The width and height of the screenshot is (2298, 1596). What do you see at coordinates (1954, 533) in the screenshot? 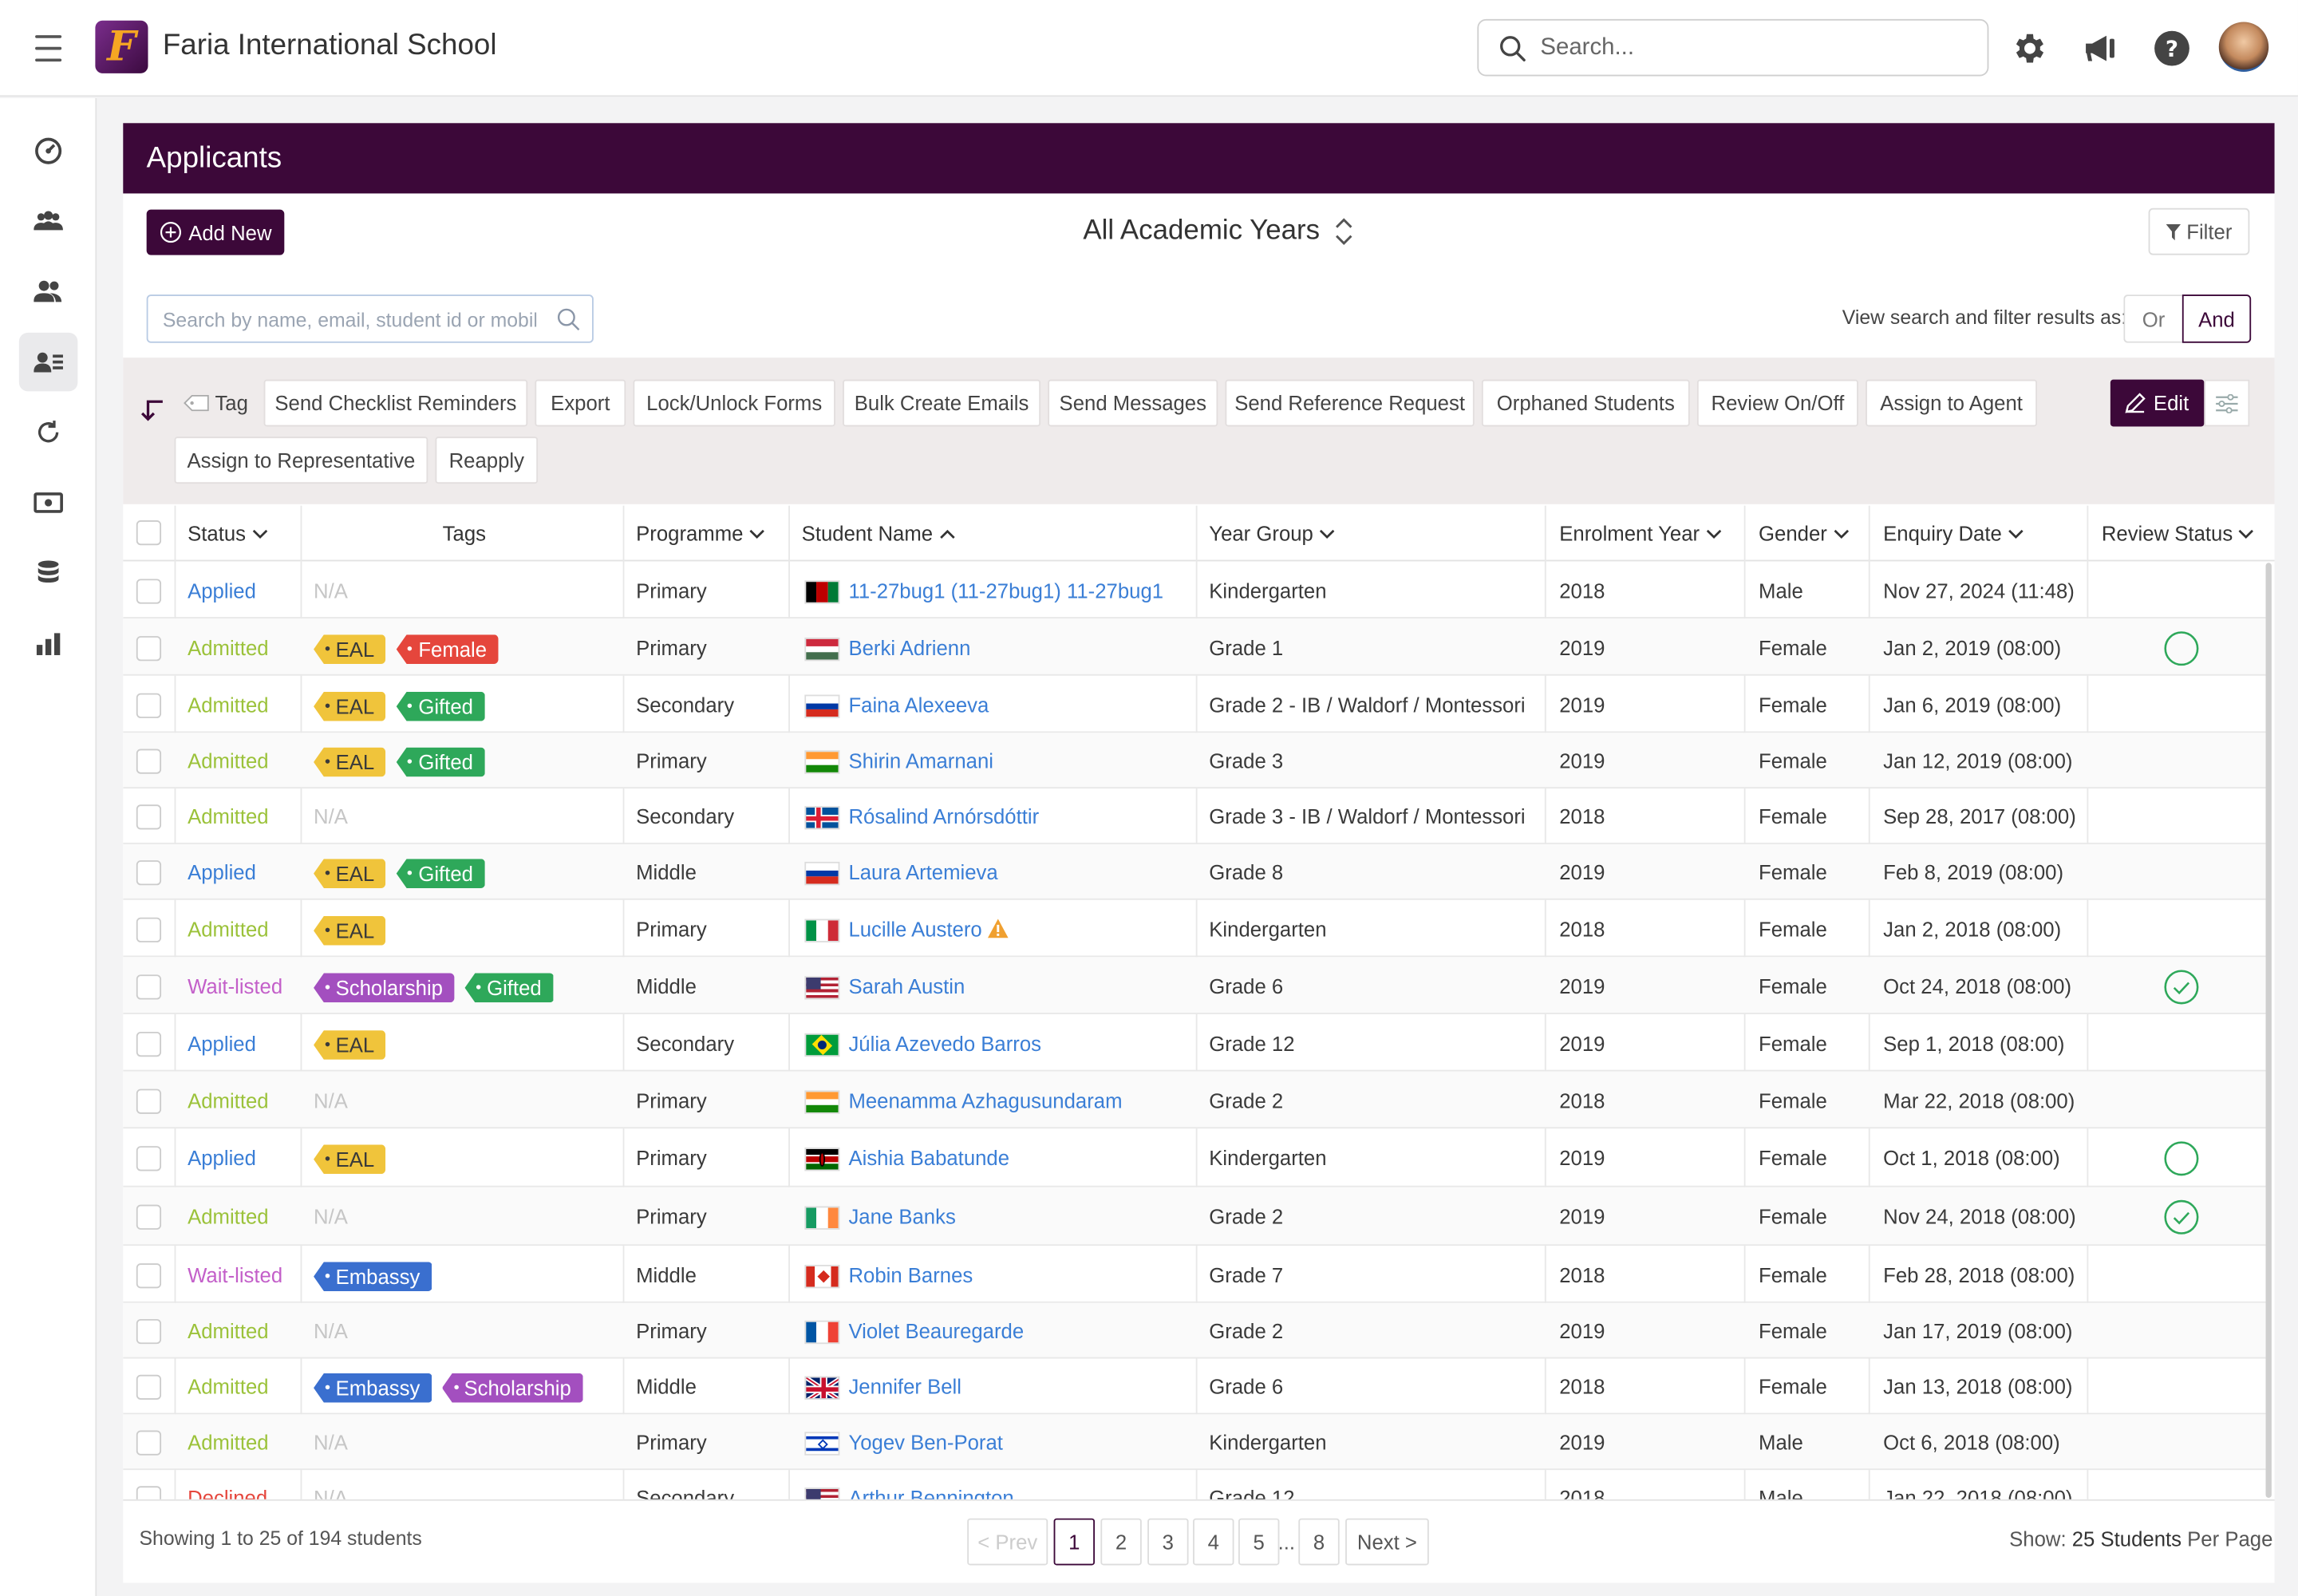
I see `column-enquiry-date: Enquiry Date` at bounding box center [1954, 533].